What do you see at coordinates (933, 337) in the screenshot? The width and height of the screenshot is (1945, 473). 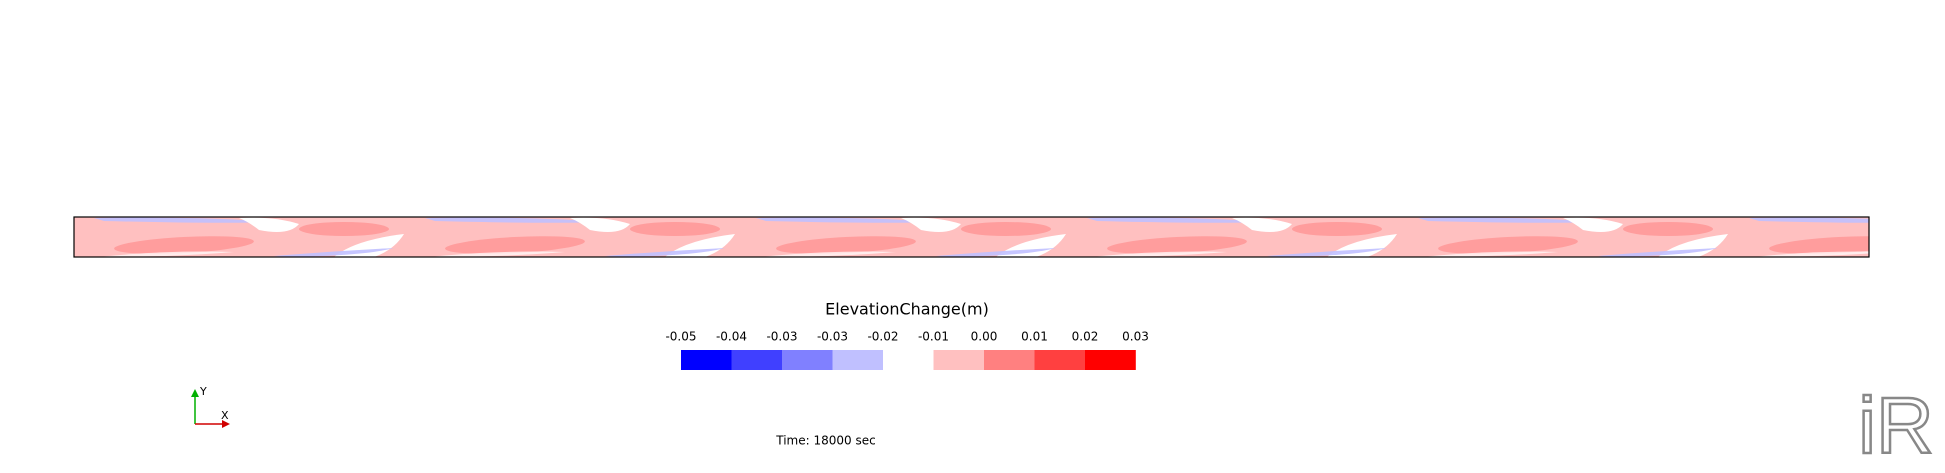 I see `colorbar-label: -0.01` at bounding box center [933, 337].